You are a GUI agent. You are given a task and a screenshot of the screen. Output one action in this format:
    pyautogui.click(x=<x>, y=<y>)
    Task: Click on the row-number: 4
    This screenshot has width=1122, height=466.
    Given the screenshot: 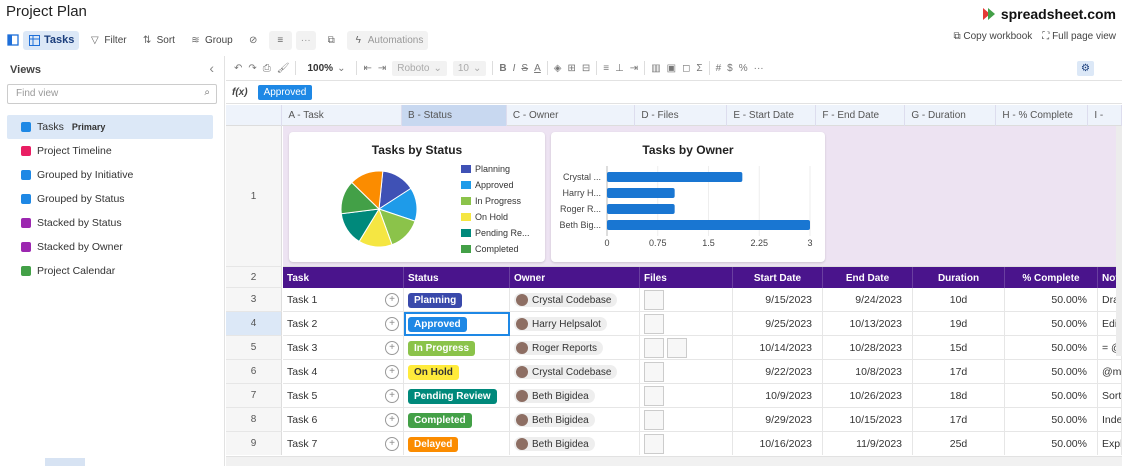 What is the action you would take?
    pyautogui.click(x=254, y=324)
    